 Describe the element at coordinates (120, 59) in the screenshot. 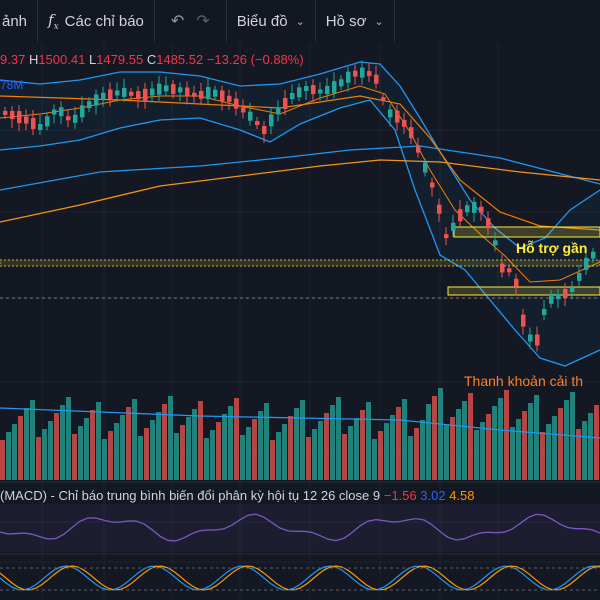

I see `ohlc-low: 1479.55` at that location.